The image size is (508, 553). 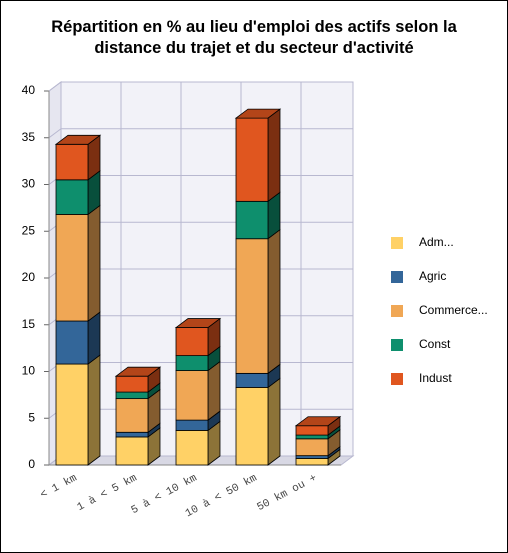 I want to click on y-tick-label: 15, so click(x=29, y=324).